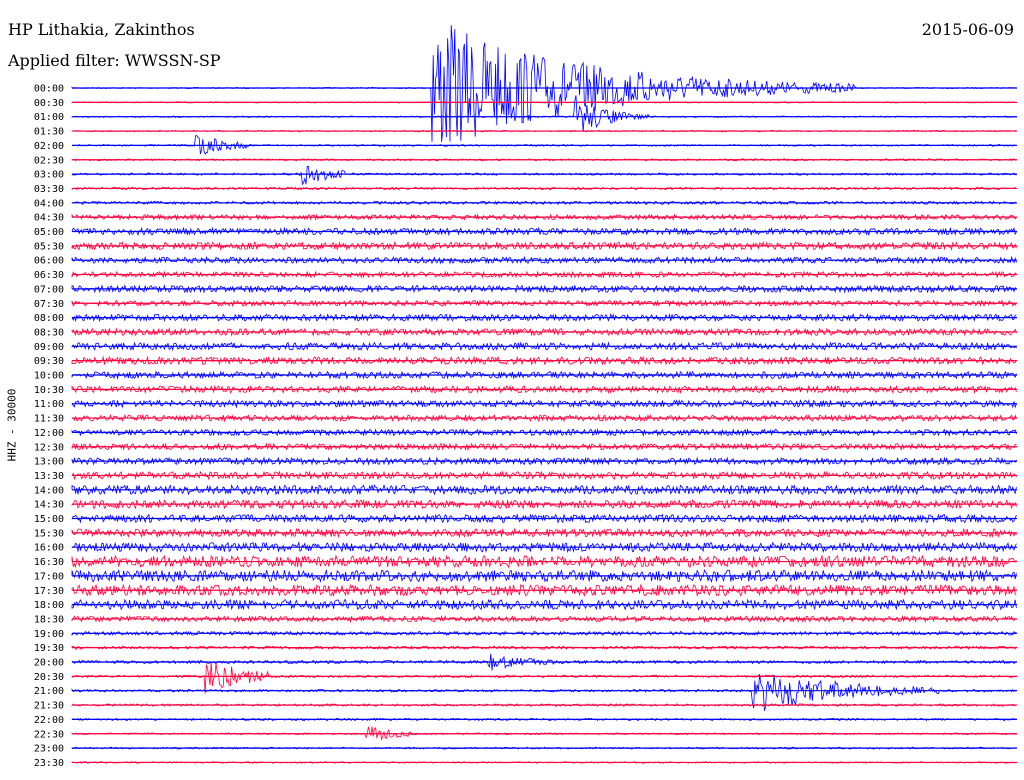 The width and height of the screenshot is (1024, 780). I want to click on trace-label: 05:00, so click(49, 232).